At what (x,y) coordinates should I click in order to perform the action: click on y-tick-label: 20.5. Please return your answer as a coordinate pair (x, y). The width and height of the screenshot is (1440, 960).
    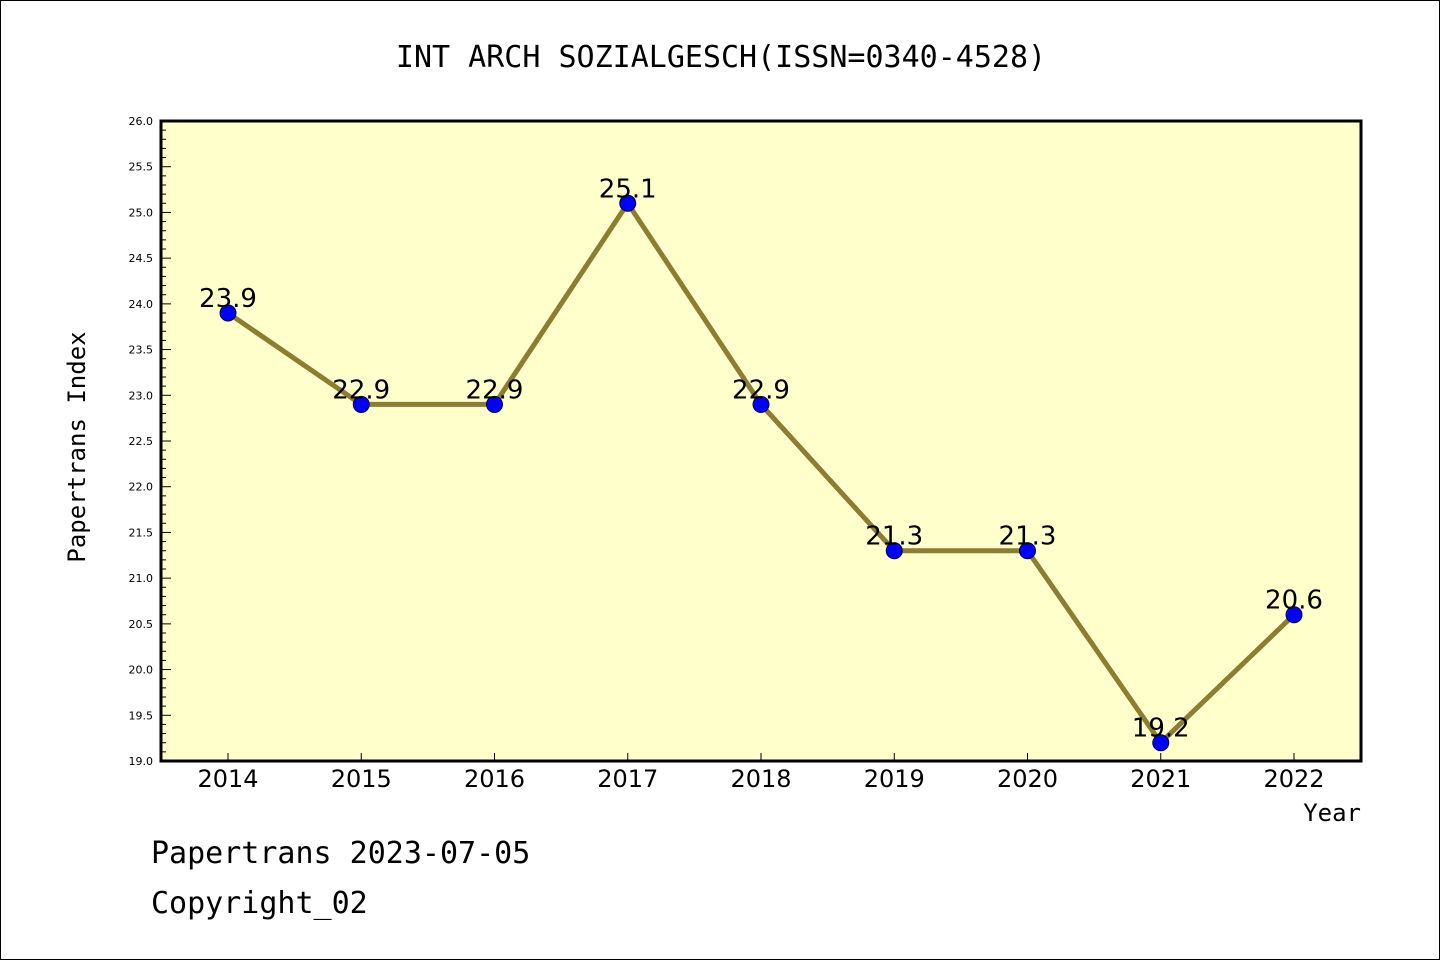
    Looking at the image, I should click on (141, 624).